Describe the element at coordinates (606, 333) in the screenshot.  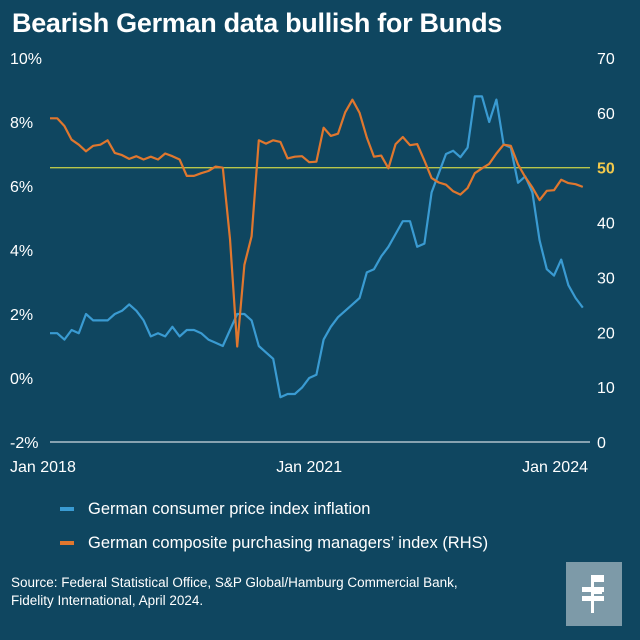
I see `y-right-tick-label: 20` at that location.